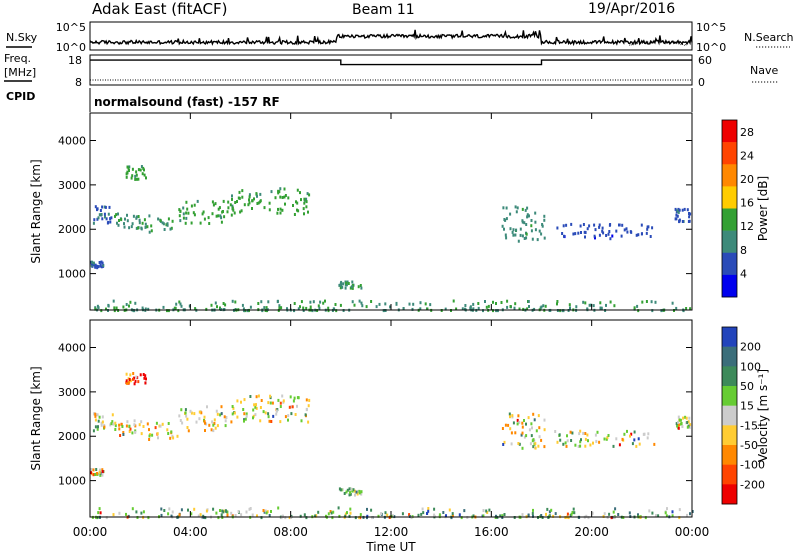 The image size is (800, 554). Describe the element at coordinates (17, 58) in the screenshot. I see `freq-label-line1: Freq.` at that location.